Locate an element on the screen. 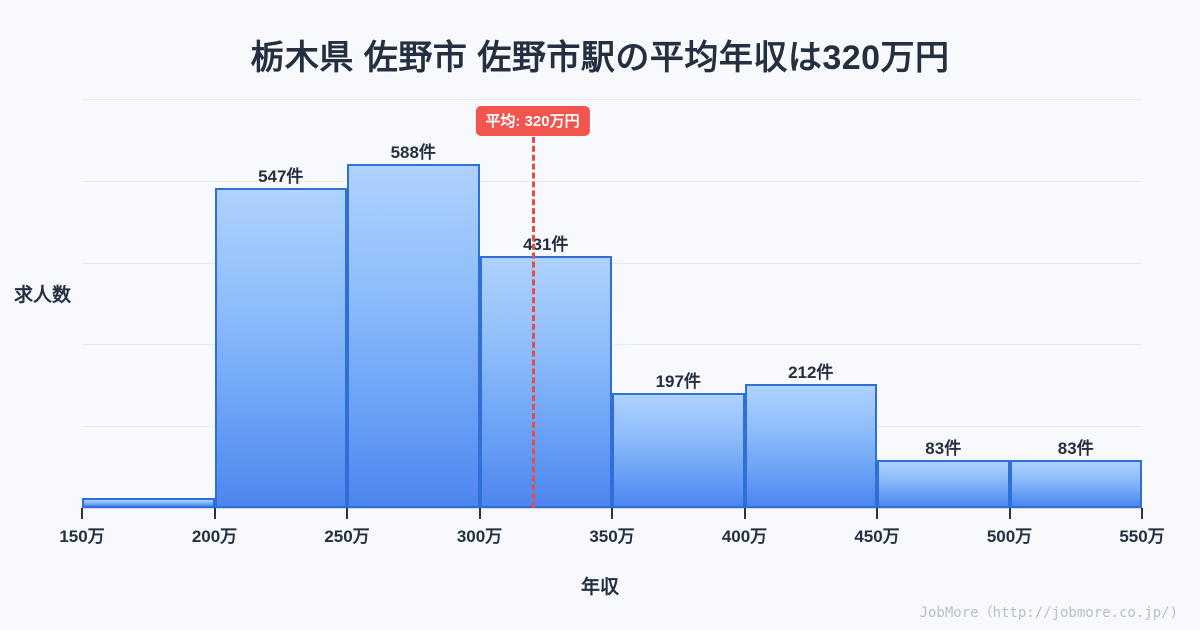 This screenshot has width=1200, height=630. x-tick-label: 350万 is located at coordinates (612, 536).